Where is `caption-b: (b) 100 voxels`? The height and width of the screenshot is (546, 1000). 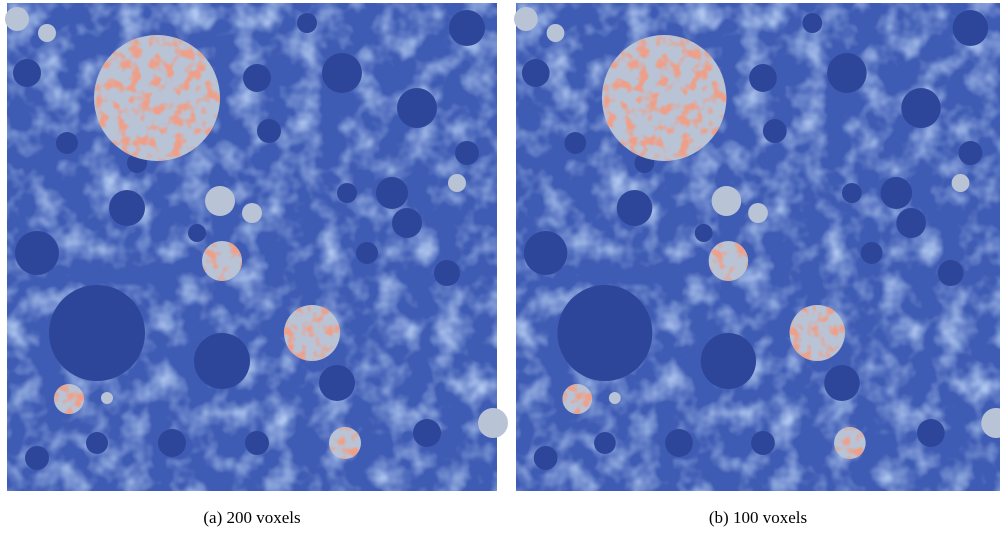
caption-b: (b) 100 voxels is located at coordinates (758, 517).